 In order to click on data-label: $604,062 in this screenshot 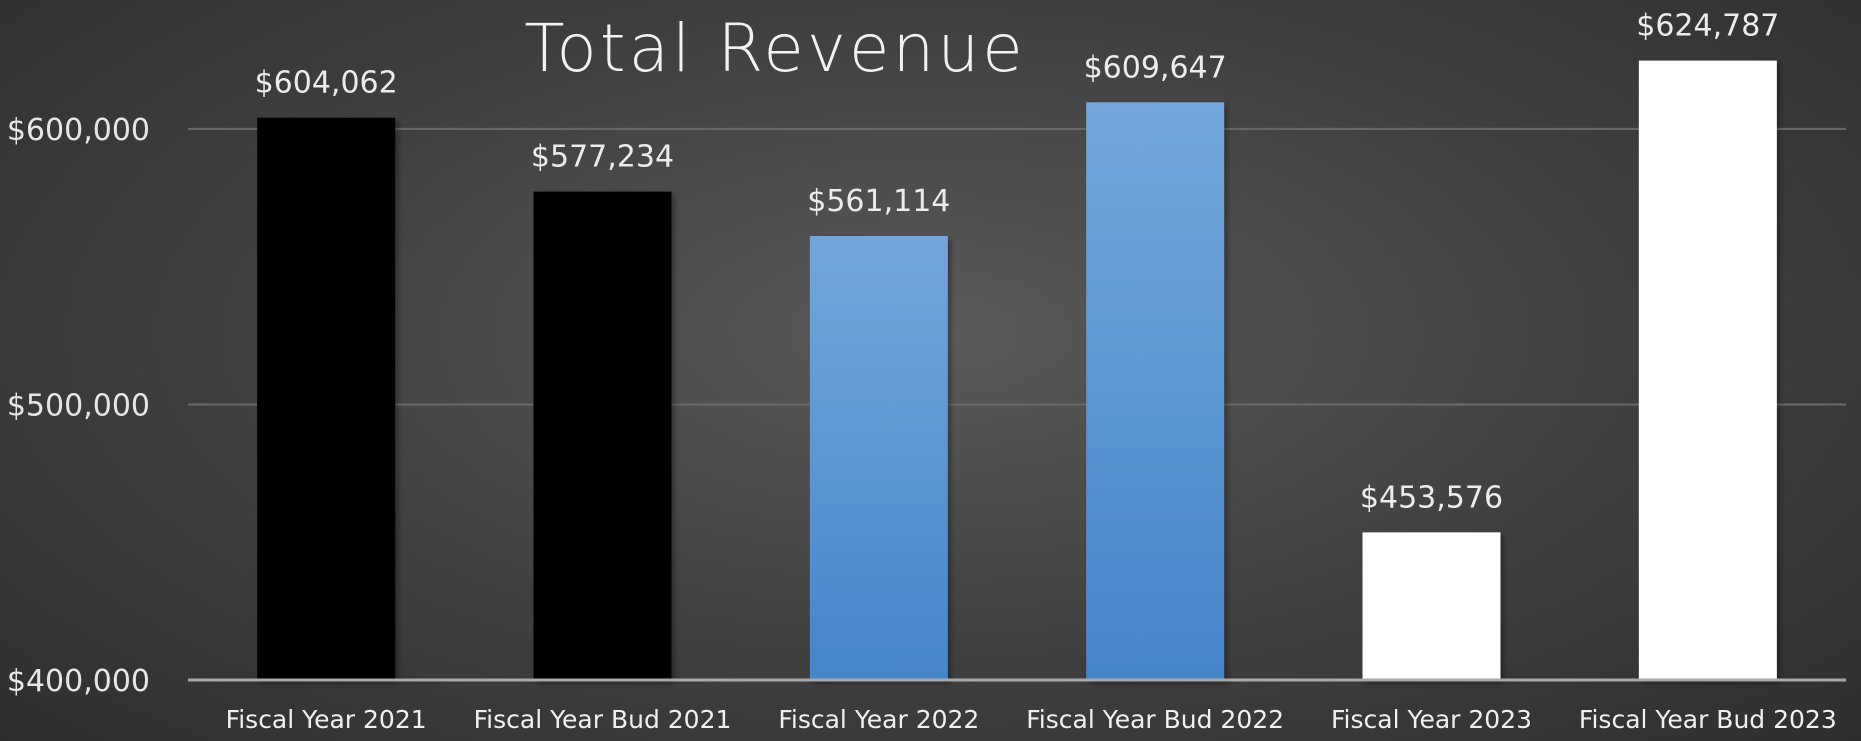, I will do `click(326, 83)`.